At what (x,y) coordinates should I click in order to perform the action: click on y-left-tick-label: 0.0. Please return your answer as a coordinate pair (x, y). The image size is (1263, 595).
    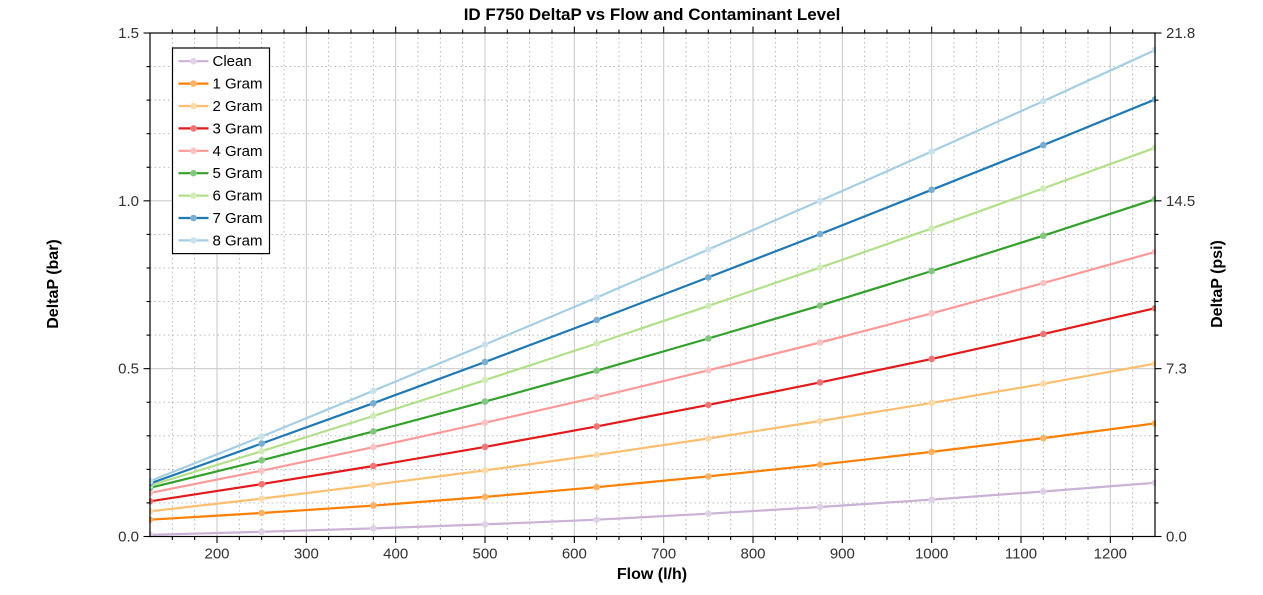
    Looking at the image, I should click on (128, 537).